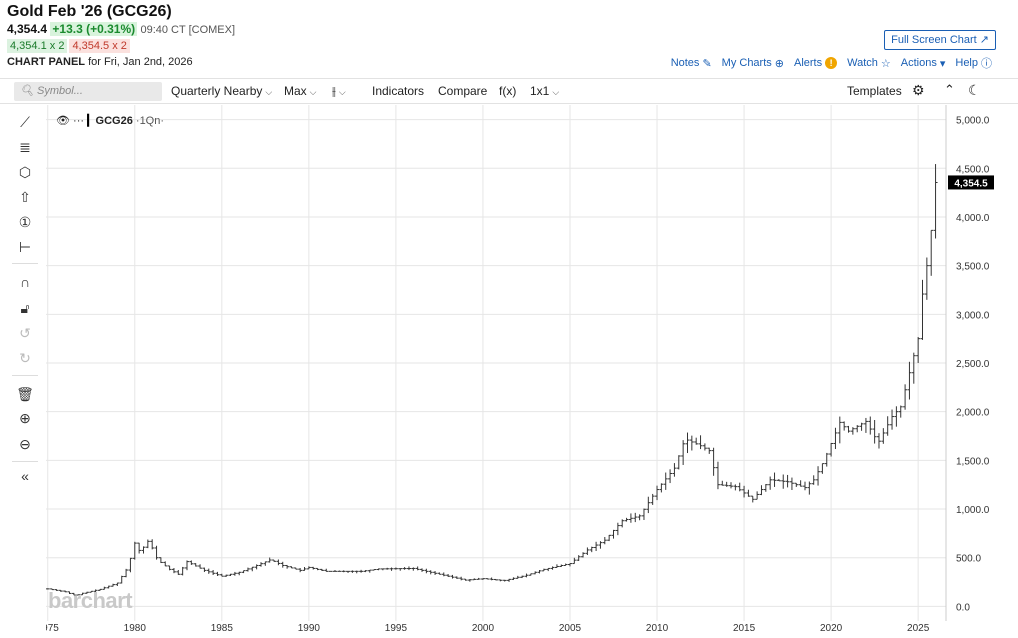 This screenshot has height=638, width=1018. I want to click on x-tick-label: 2025, so click(918, 628).